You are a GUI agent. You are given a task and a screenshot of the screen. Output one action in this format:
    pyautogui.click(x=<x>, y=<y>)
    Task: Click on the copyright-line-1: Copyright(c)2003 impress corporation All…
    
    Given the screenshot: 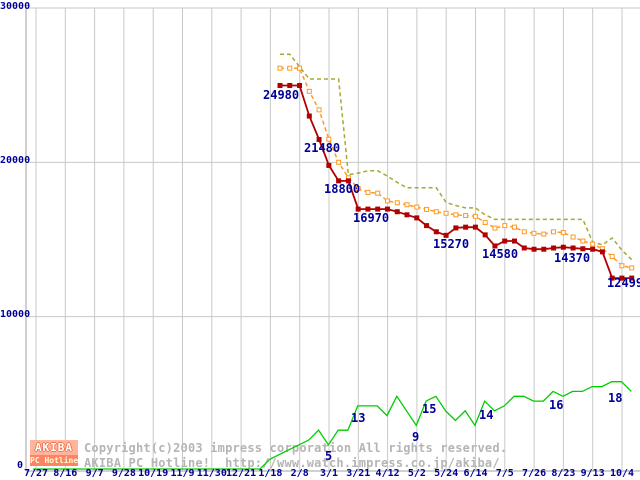 What is the action you would take?
    pyautogui.click(x=296, y=448)
    